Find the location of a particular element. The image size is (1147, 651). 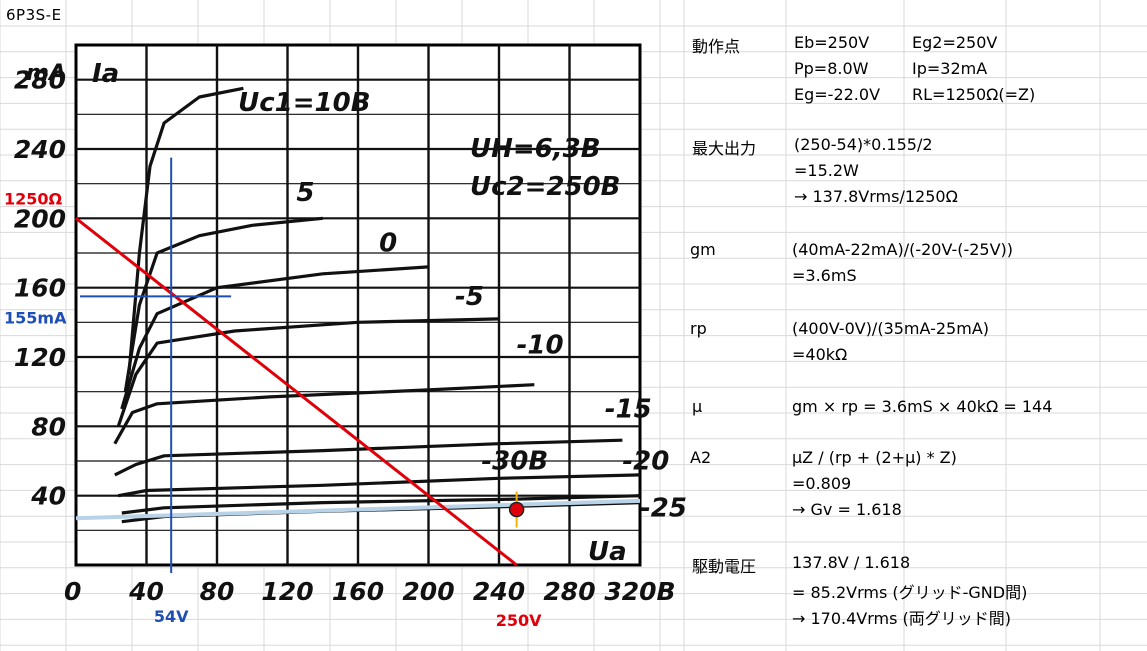

screen-load-line is located at coordinates (358, 509).